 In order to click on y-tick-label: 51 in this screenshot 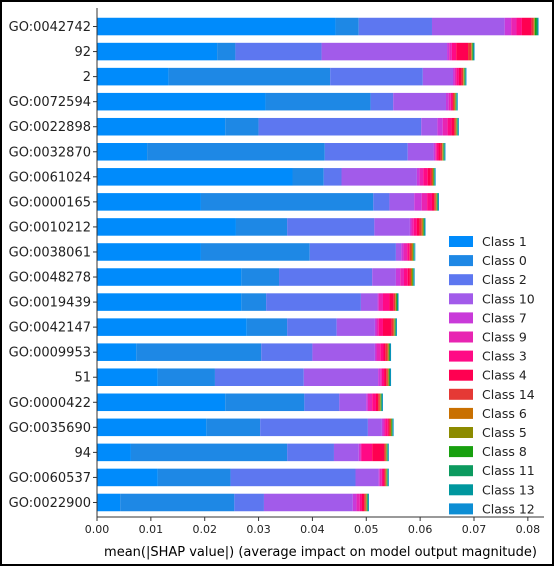, I will do `click(82, 378)`.